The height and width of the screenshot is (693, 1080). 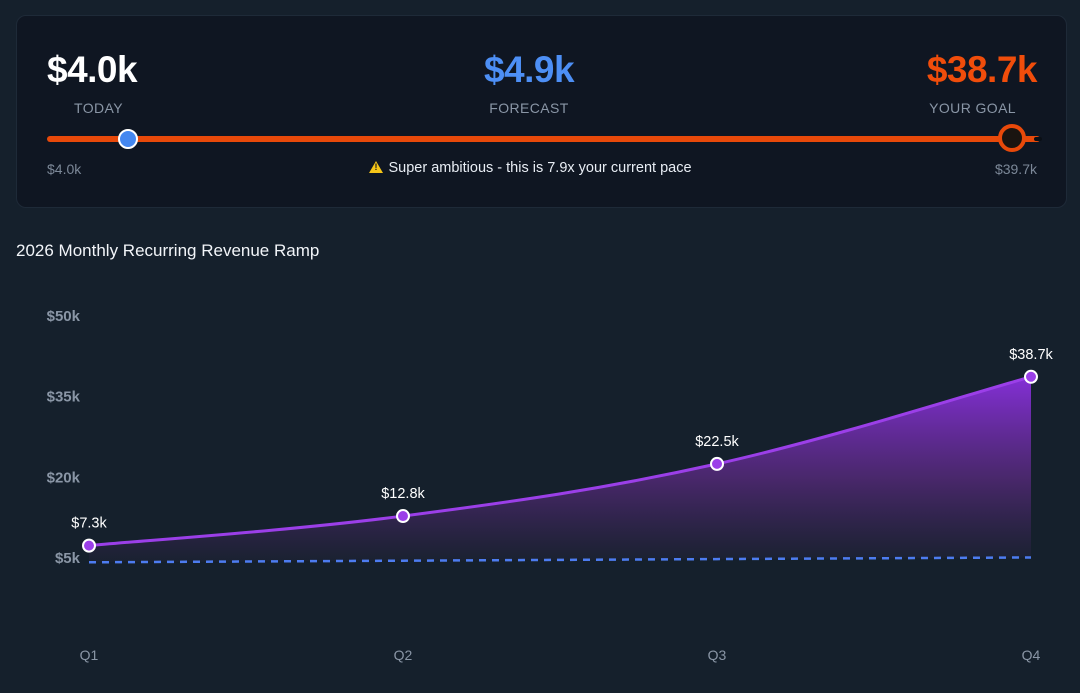 I want to click on today-value: $4.0k, so click(x=92, y=69).